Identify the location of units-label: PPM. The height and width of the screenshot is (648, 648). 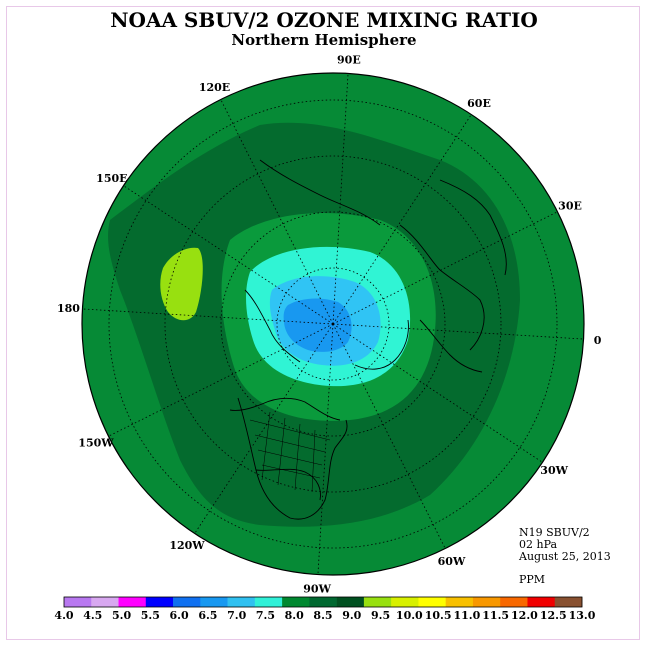
(532, 579).